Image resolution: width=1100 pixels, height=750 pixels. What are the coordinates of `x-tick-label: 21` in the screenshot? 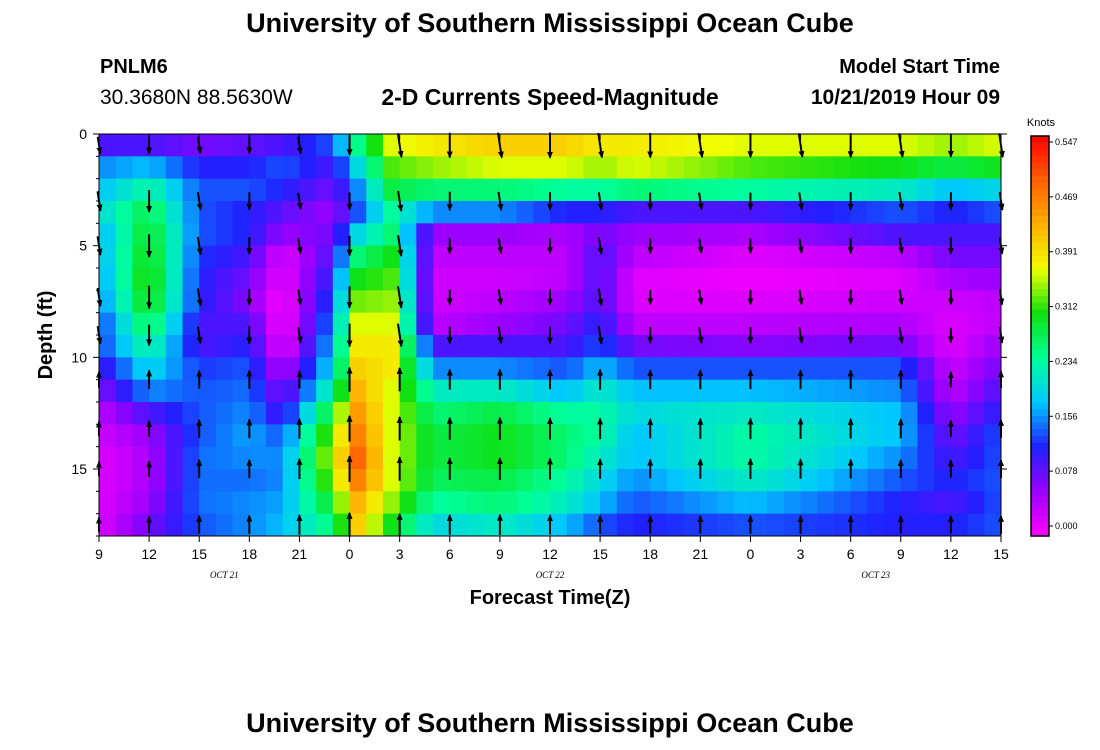 It's located at (300, 554).